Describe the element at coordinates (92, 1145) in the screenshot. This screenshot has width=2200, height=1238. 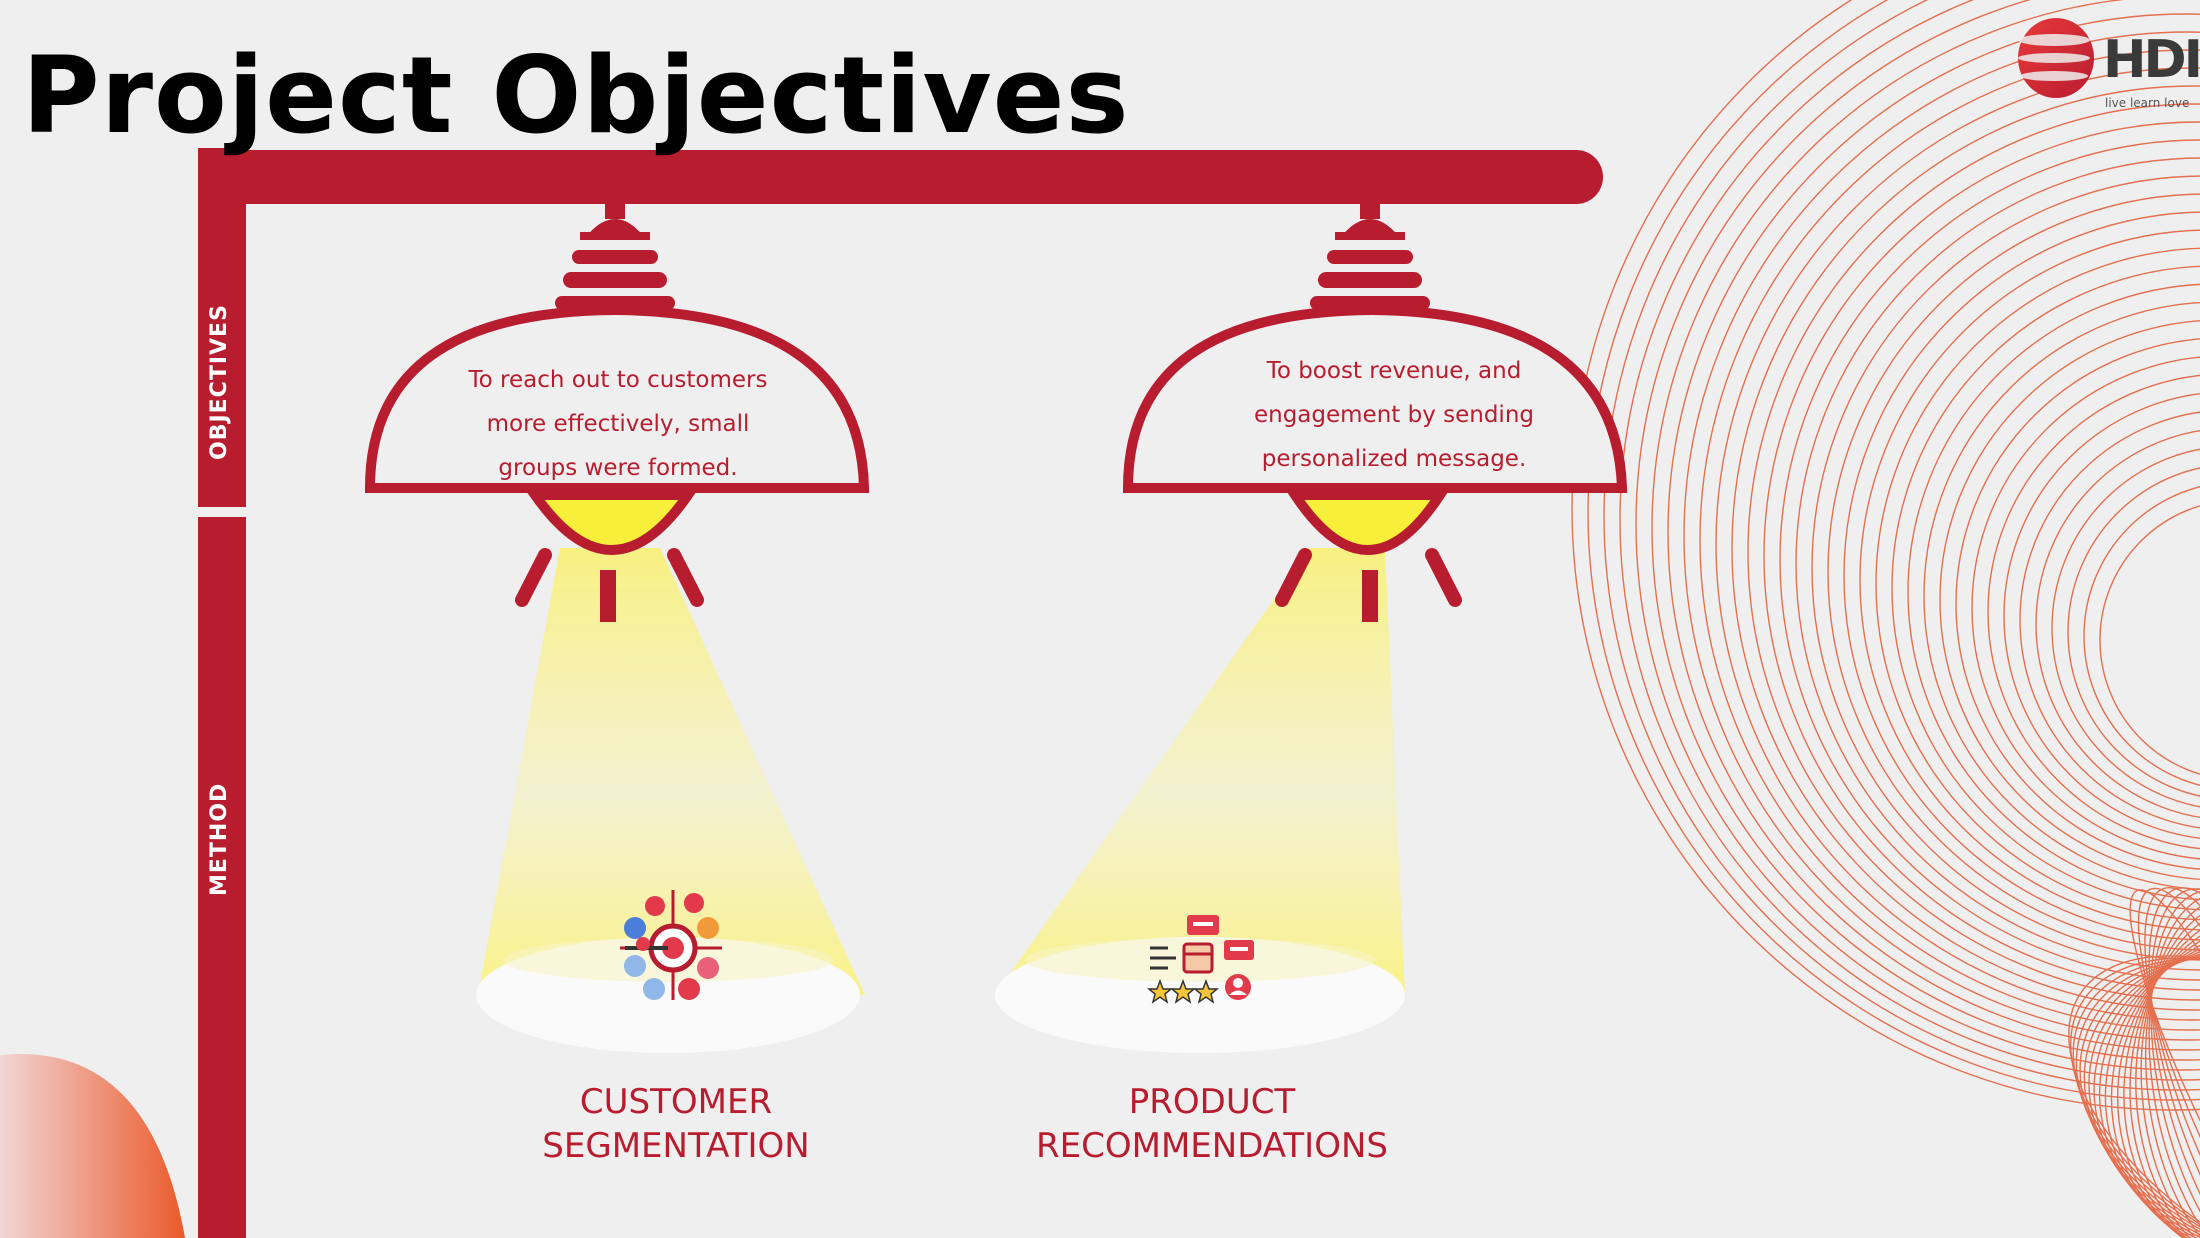
I see `corner-blob` at that location.